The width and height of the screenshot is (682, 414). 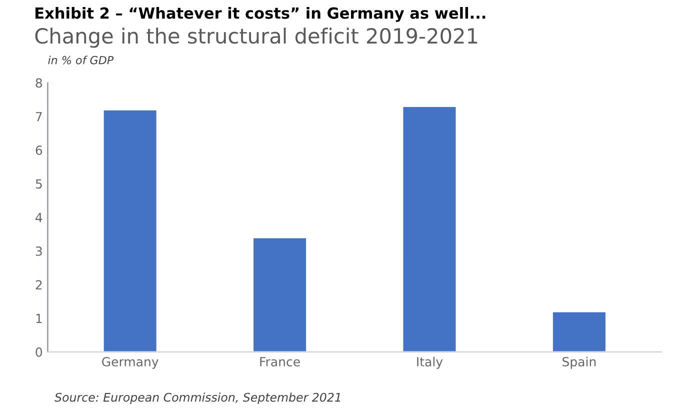 I want to click on x-tick-label: Italy, so click(x=430, y=362).